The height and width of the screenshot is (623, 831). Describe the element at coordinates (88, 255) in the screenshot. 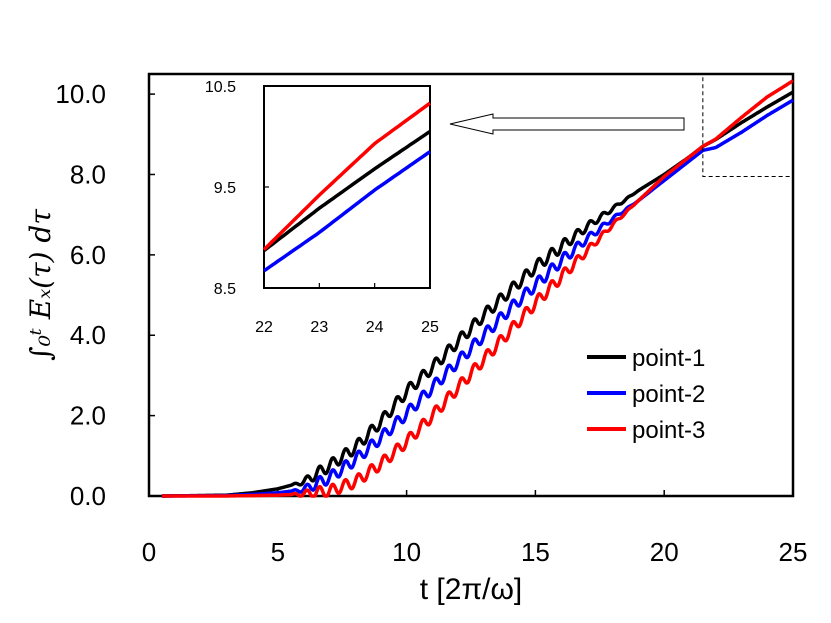

I see `y-tick-label: 6.0` at that location.